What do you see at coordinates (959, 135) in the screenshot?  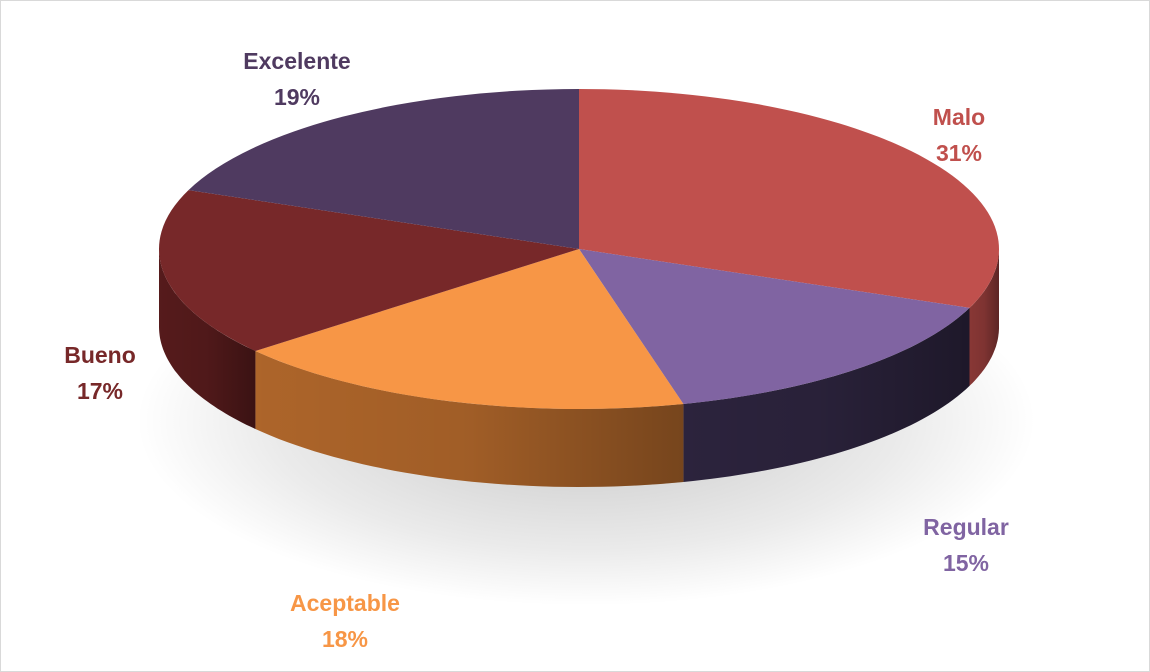 I see `label-malo: Malo 31%` at bounding box center [959, 135].